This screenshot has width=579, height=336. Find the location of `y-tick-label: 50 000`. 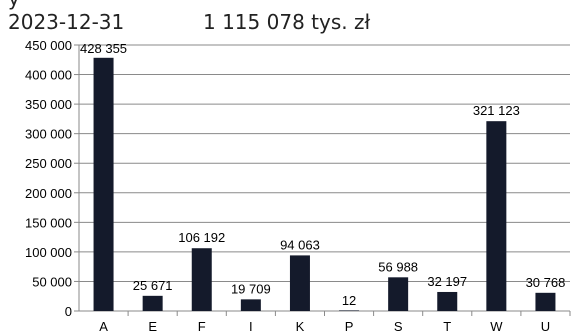

y-tick-label: 50 000 is located at coordinates (52, 281).